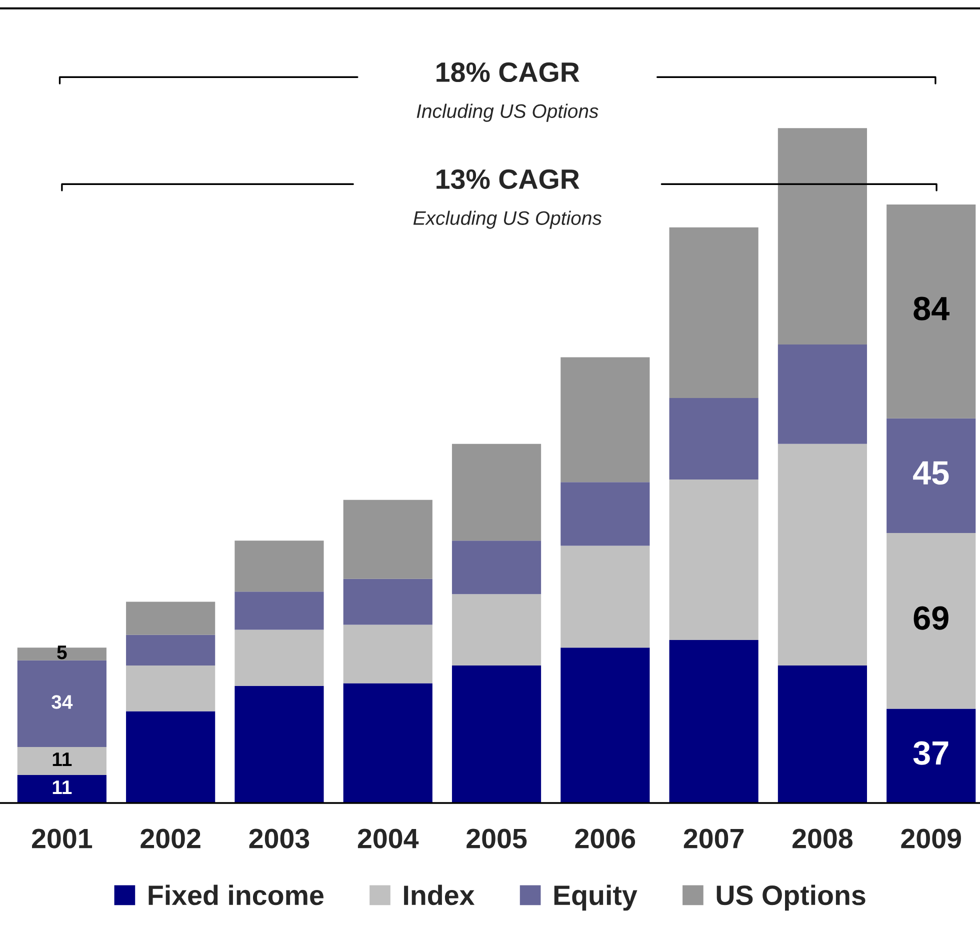  I want to click on x-tick-label: 2001, so click(62, 838).